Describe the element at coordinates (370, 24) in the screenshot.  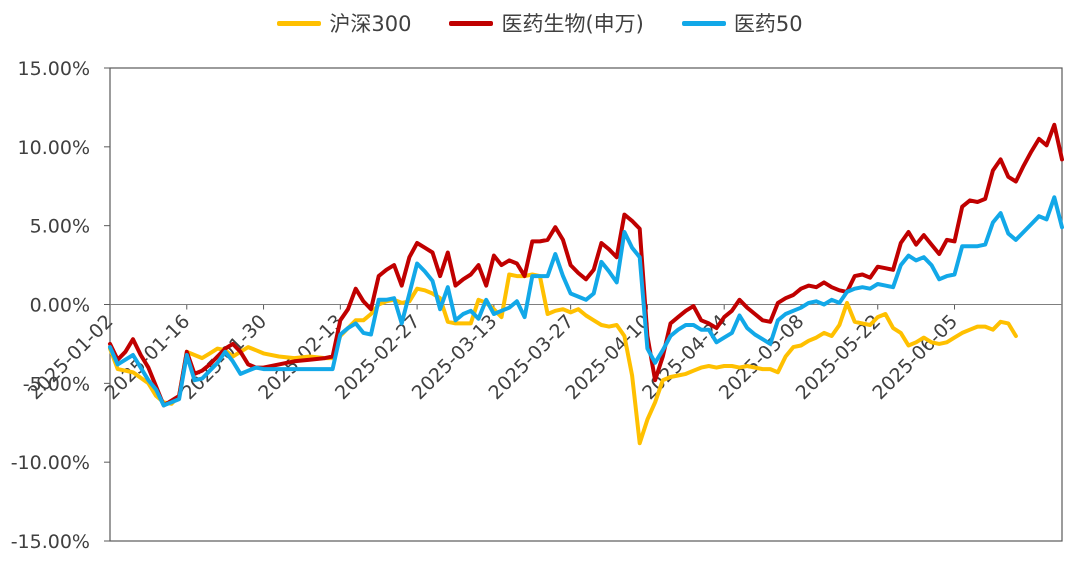
I see `legend-label-csi300: 沪深300` at that location.